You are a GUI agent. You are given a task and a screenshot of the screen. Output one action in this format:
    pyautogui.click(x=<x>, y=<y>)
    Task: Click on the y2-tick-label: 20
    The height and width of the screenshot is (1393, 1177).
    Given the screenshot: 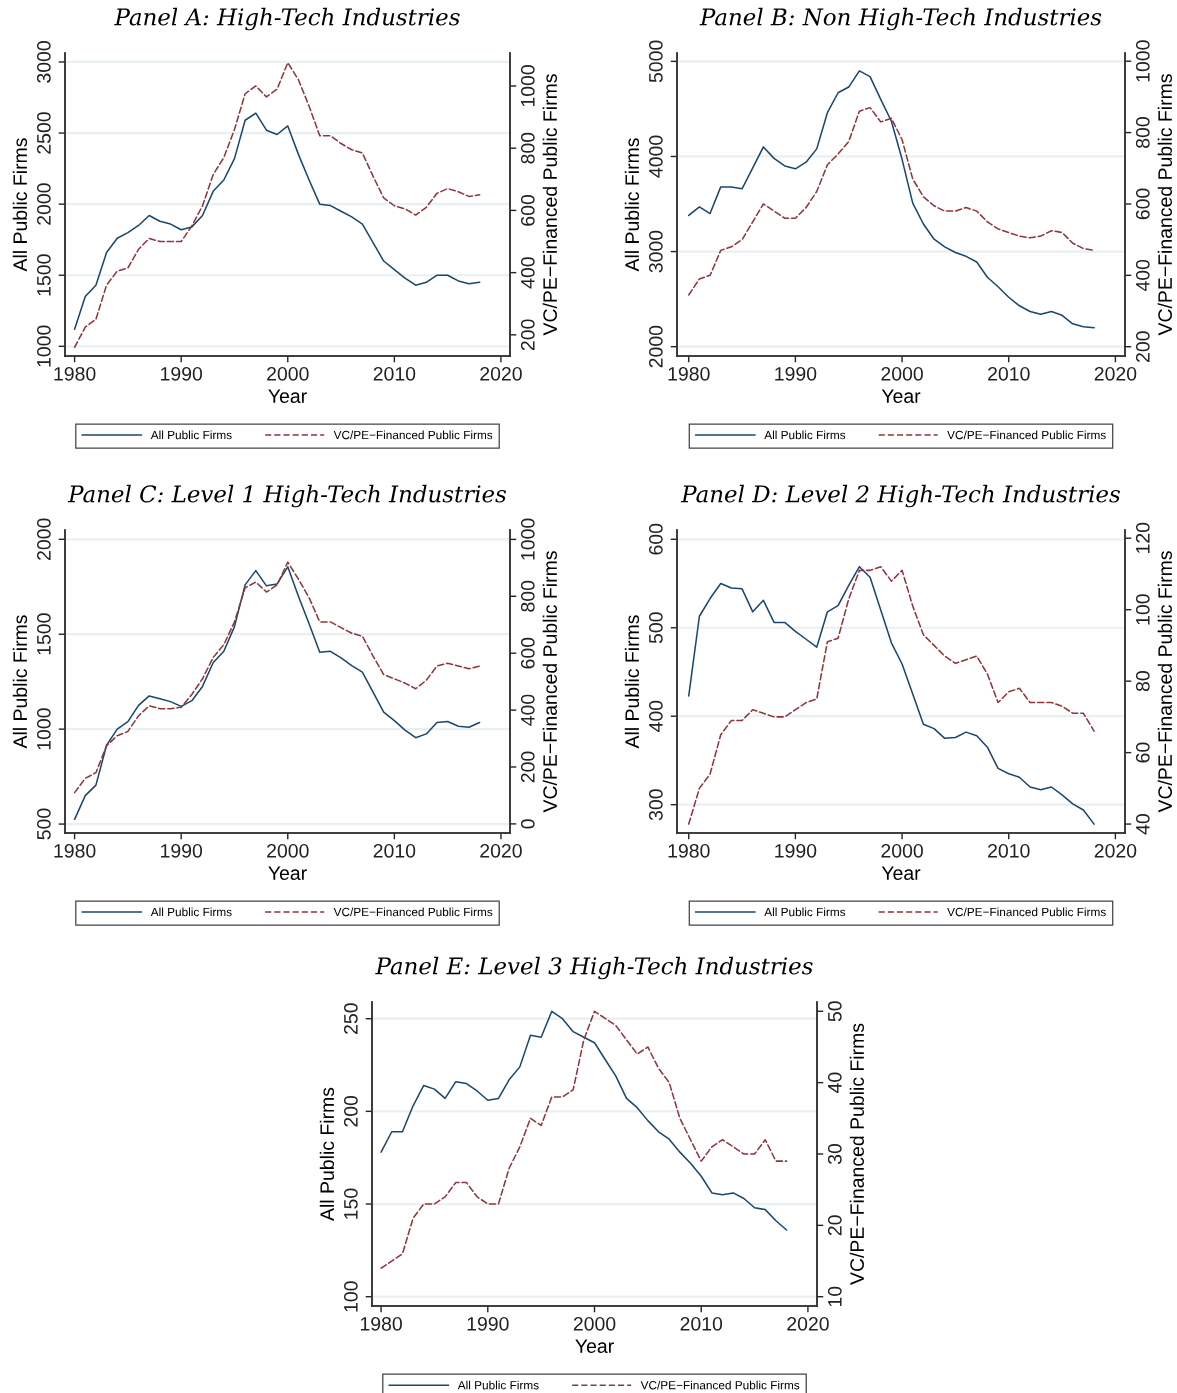 What is the action you would take?
    pyautogui.click(x=834, y=1225)
    